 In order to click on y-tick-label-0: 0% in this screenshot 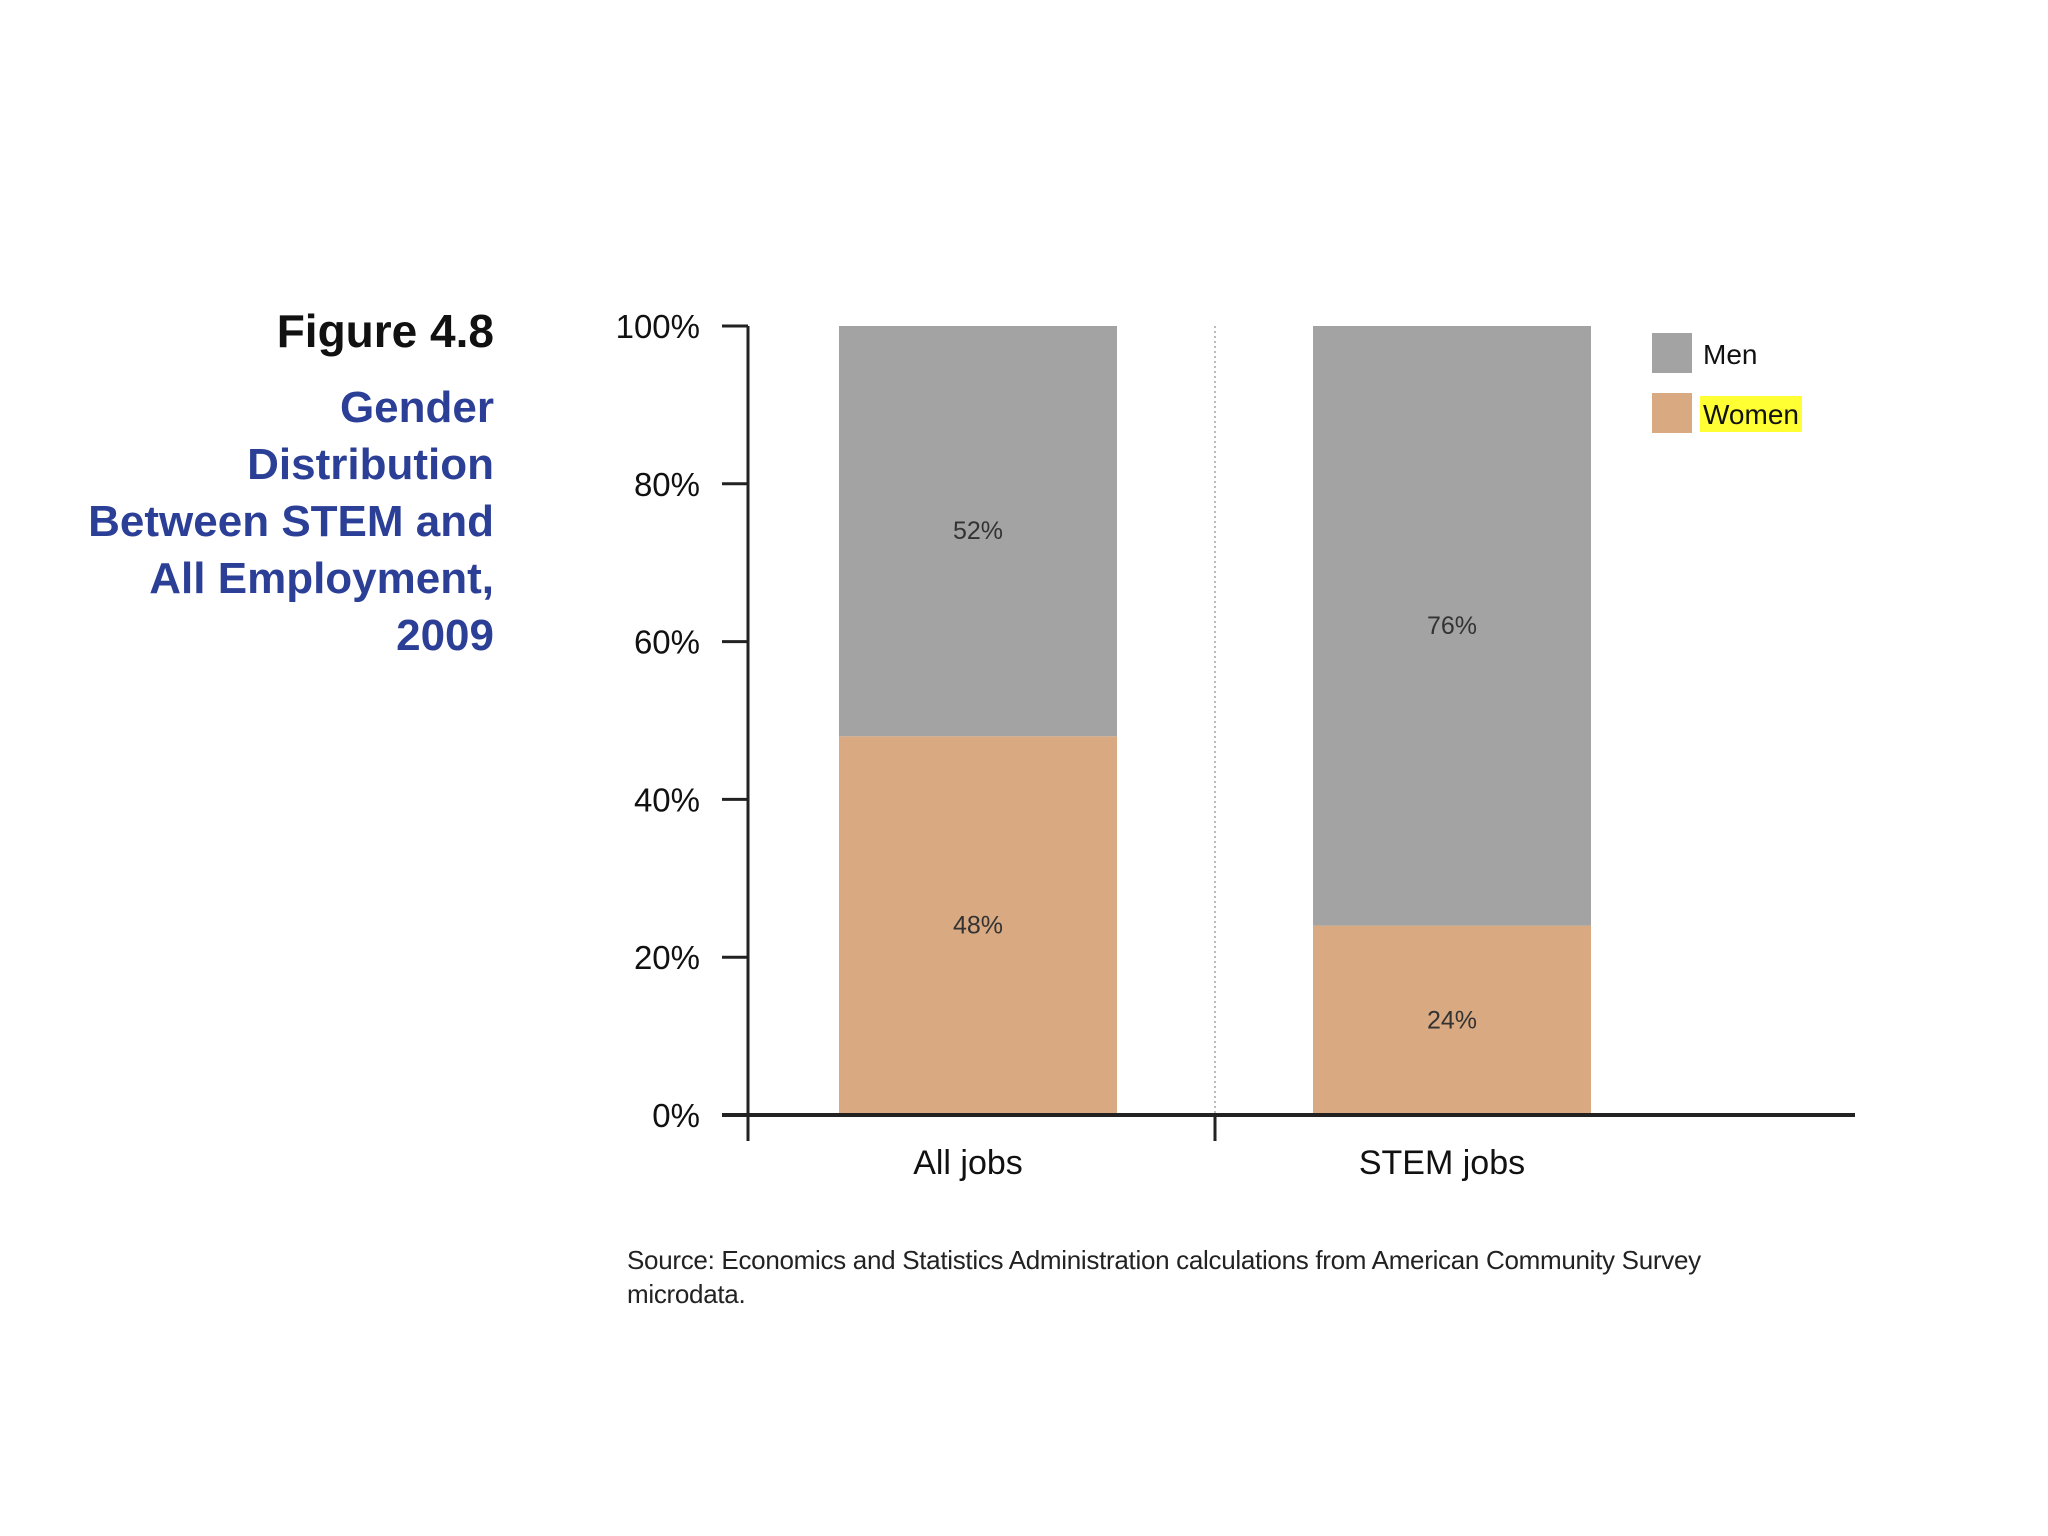, I will do `click(676, 1115)`.